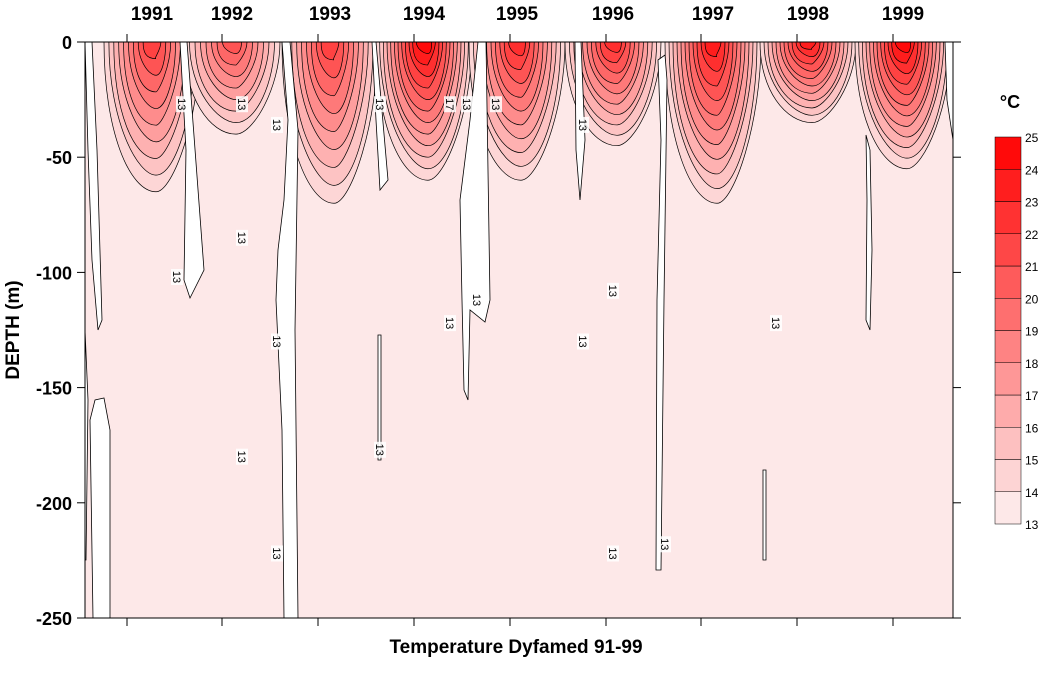 The image size is (1038, 680). Describe the element at coordinates (67, 43) in the screenshot. I see `y-tick-label: 0` at that location.